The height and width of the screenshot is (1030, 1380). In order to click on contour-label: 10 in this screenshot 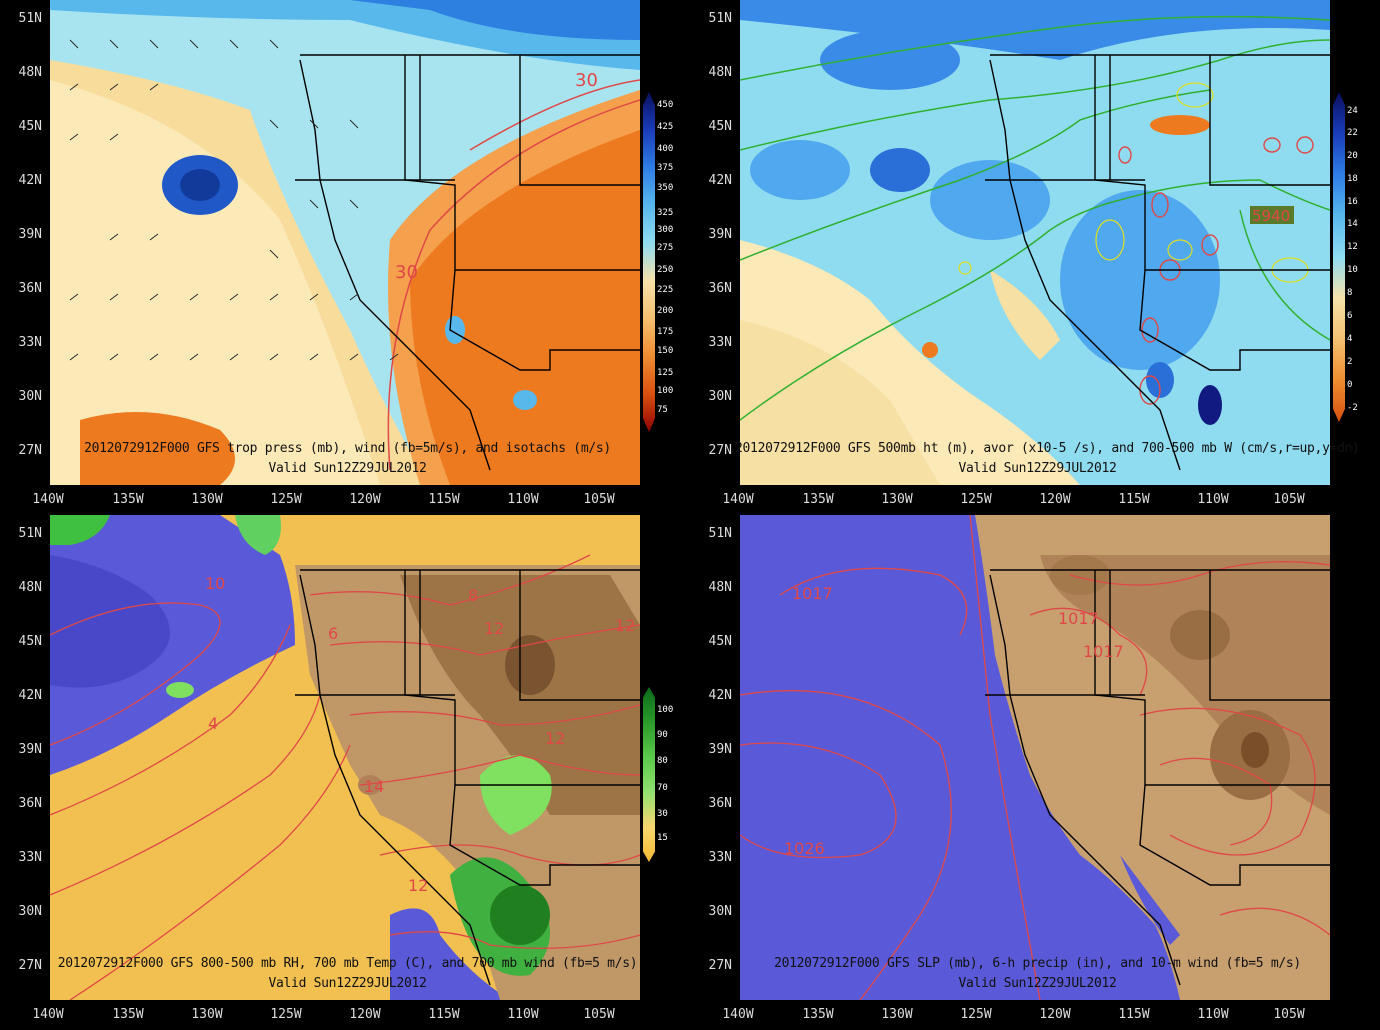, I will do `click(215, 583)`.